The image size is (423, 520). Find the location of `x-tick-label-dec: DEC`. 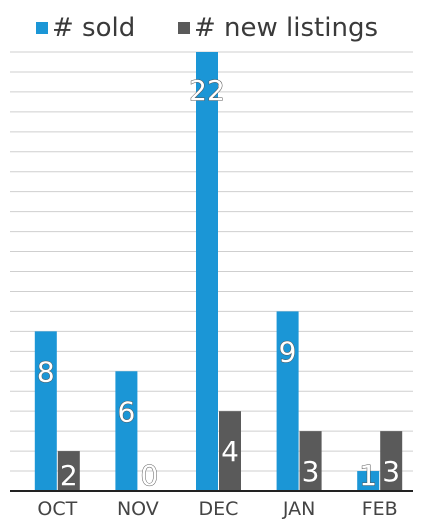

x-tick-label-dec: DEC is located at coordinates (219, 509).